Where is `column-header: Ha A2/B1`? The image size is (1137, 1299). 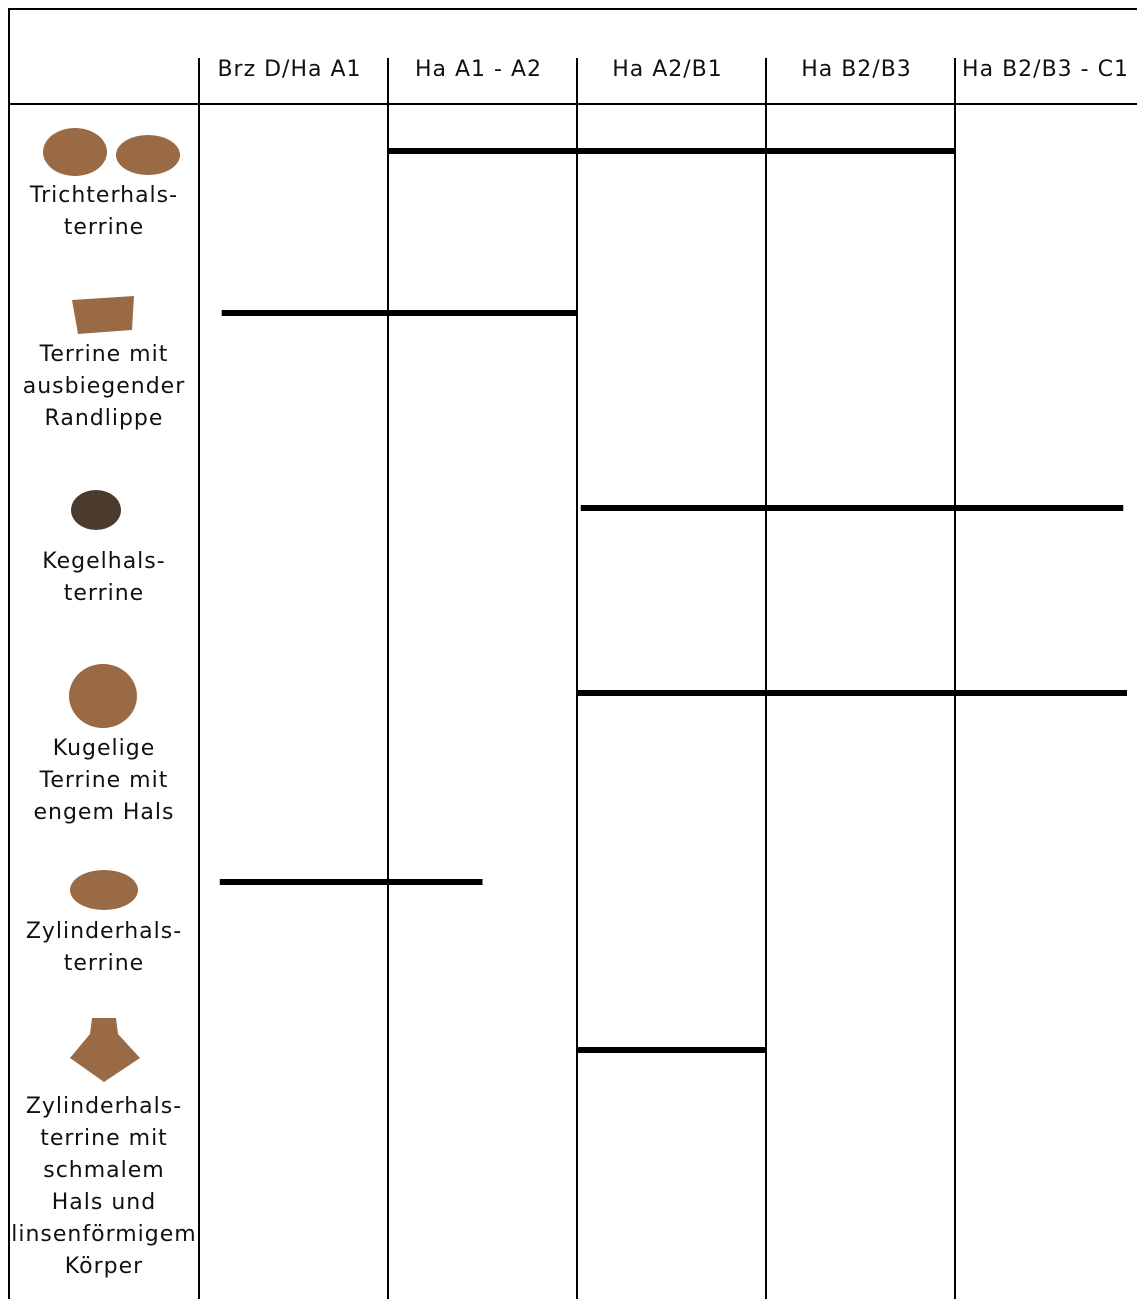
column-header: Ha A2/B1 is located at coordinates (667, 69).